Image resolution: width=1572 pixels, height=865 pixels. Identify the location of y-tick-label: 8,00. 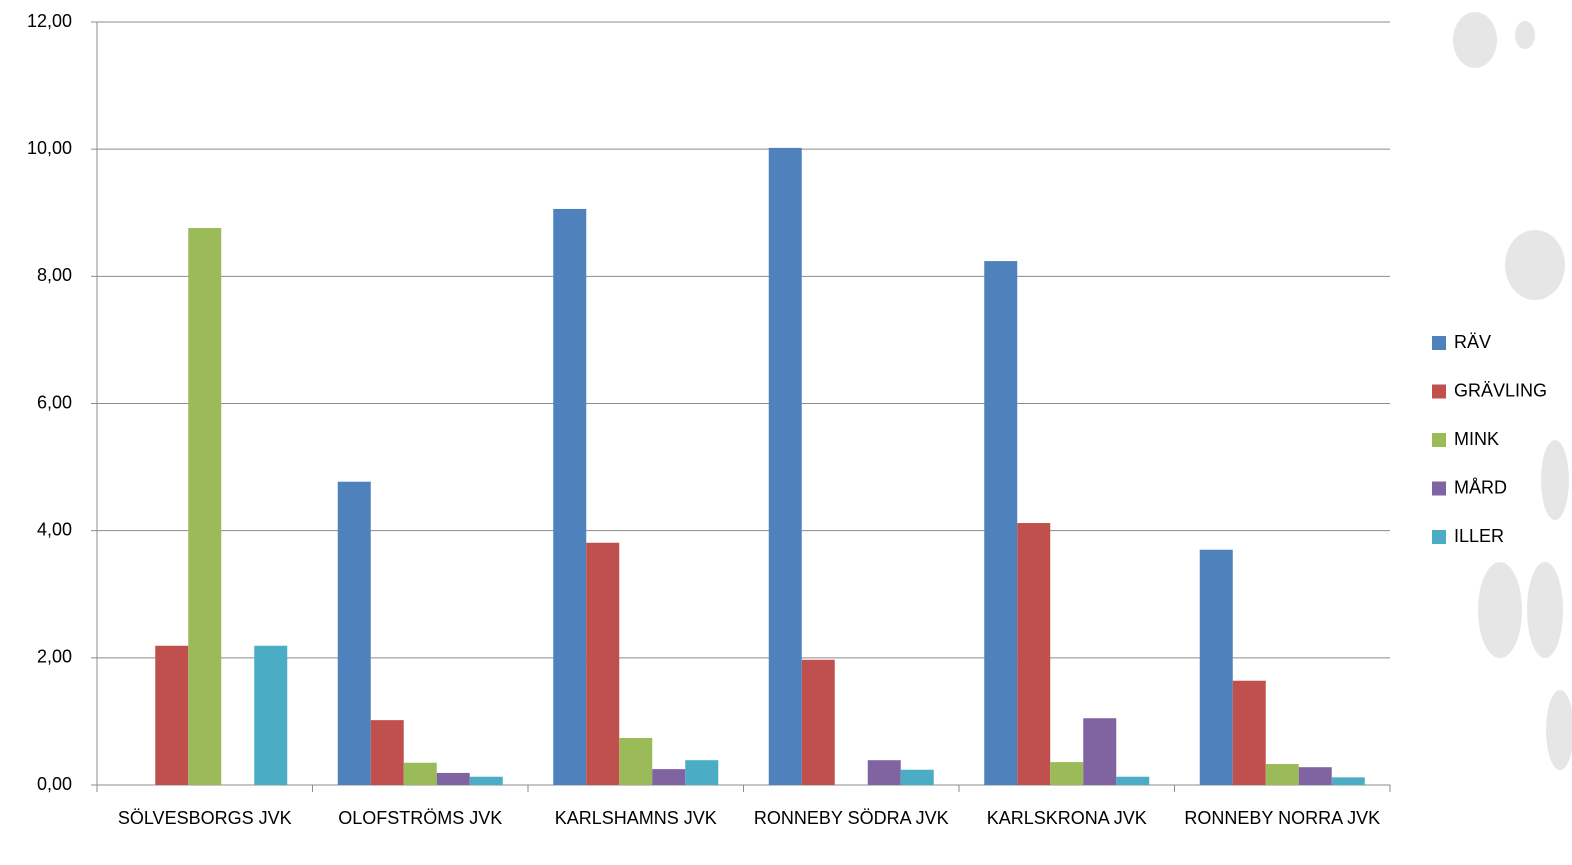
(54, 275).